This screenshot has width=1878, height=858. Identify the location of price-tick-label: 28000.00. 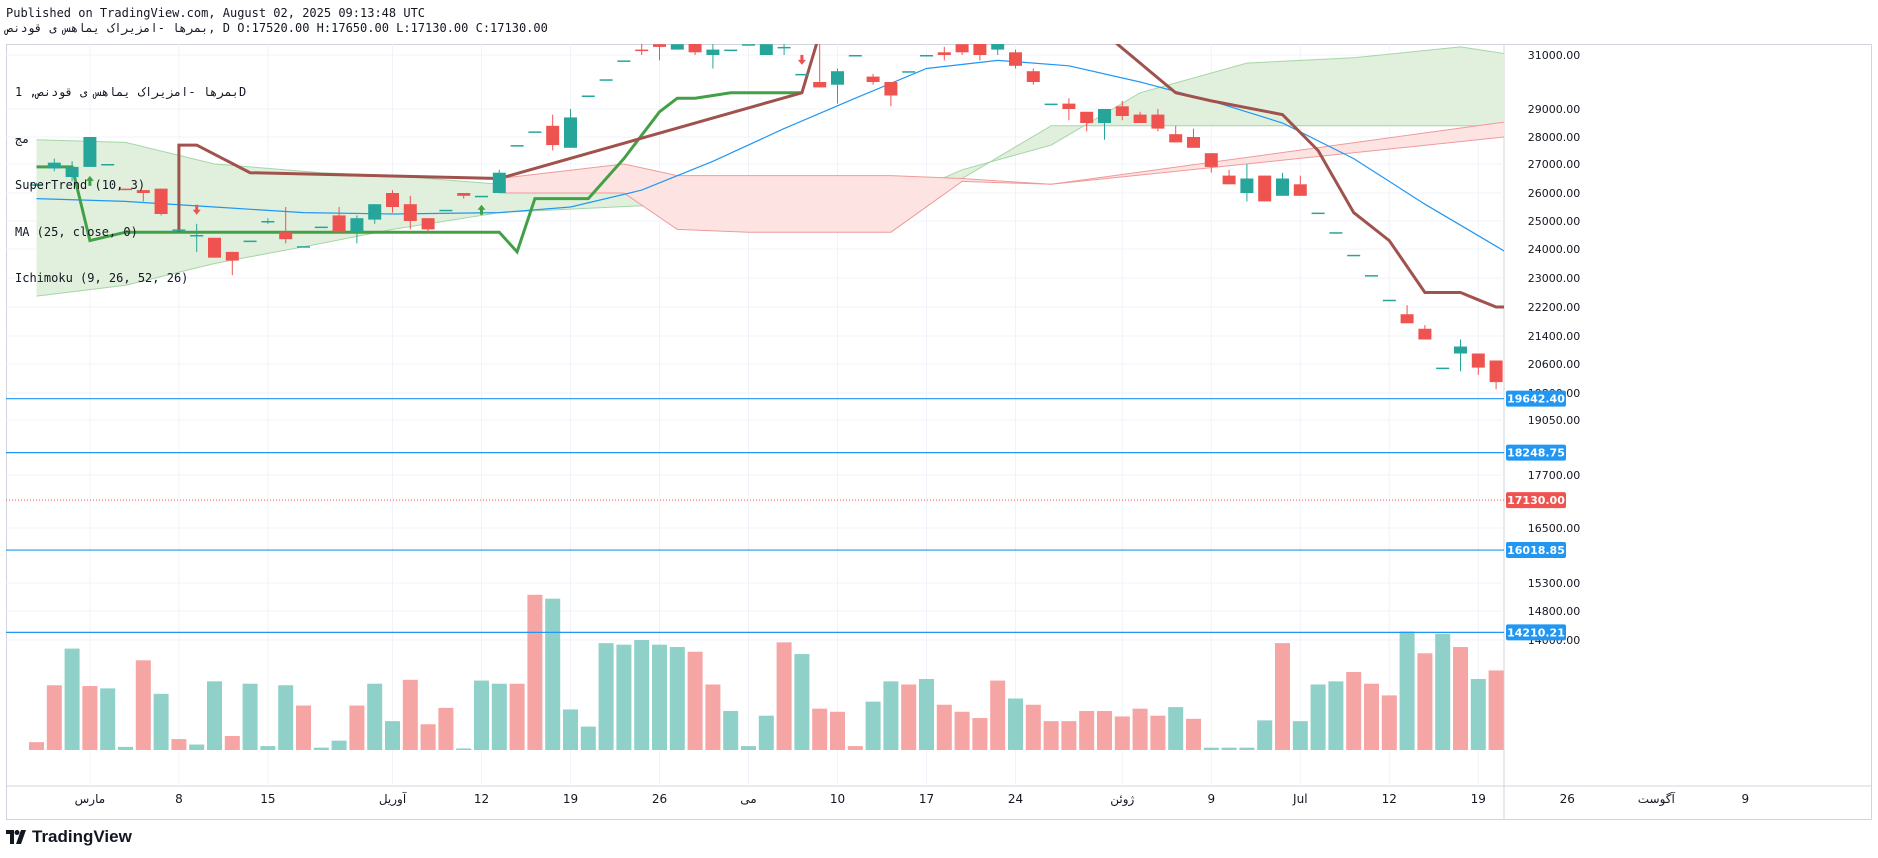
(1554, 137).